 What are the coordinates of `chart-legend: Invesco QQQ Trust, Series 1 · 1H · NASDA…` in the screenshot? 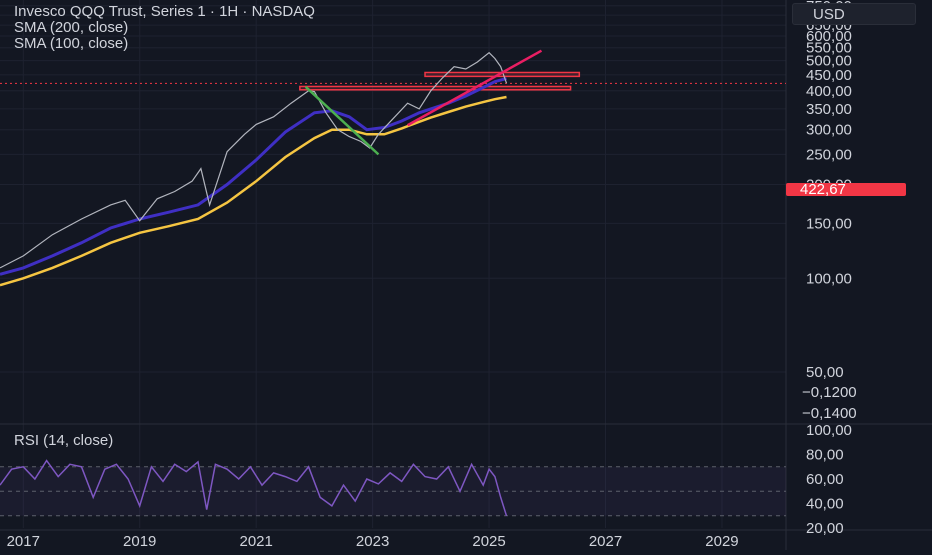 It's located at (164, 28).